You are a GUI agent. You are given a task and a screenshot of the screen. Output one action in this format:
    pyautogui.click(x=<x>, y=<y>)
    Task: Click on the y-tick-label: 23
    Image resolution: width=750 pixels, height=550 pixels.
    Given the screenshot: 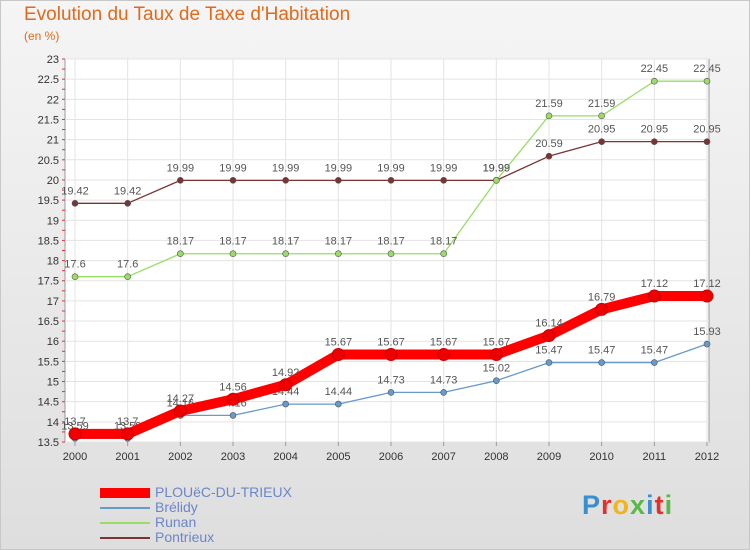 What is the action you would take?
    pyautogui.click(x=53, y=60)
    